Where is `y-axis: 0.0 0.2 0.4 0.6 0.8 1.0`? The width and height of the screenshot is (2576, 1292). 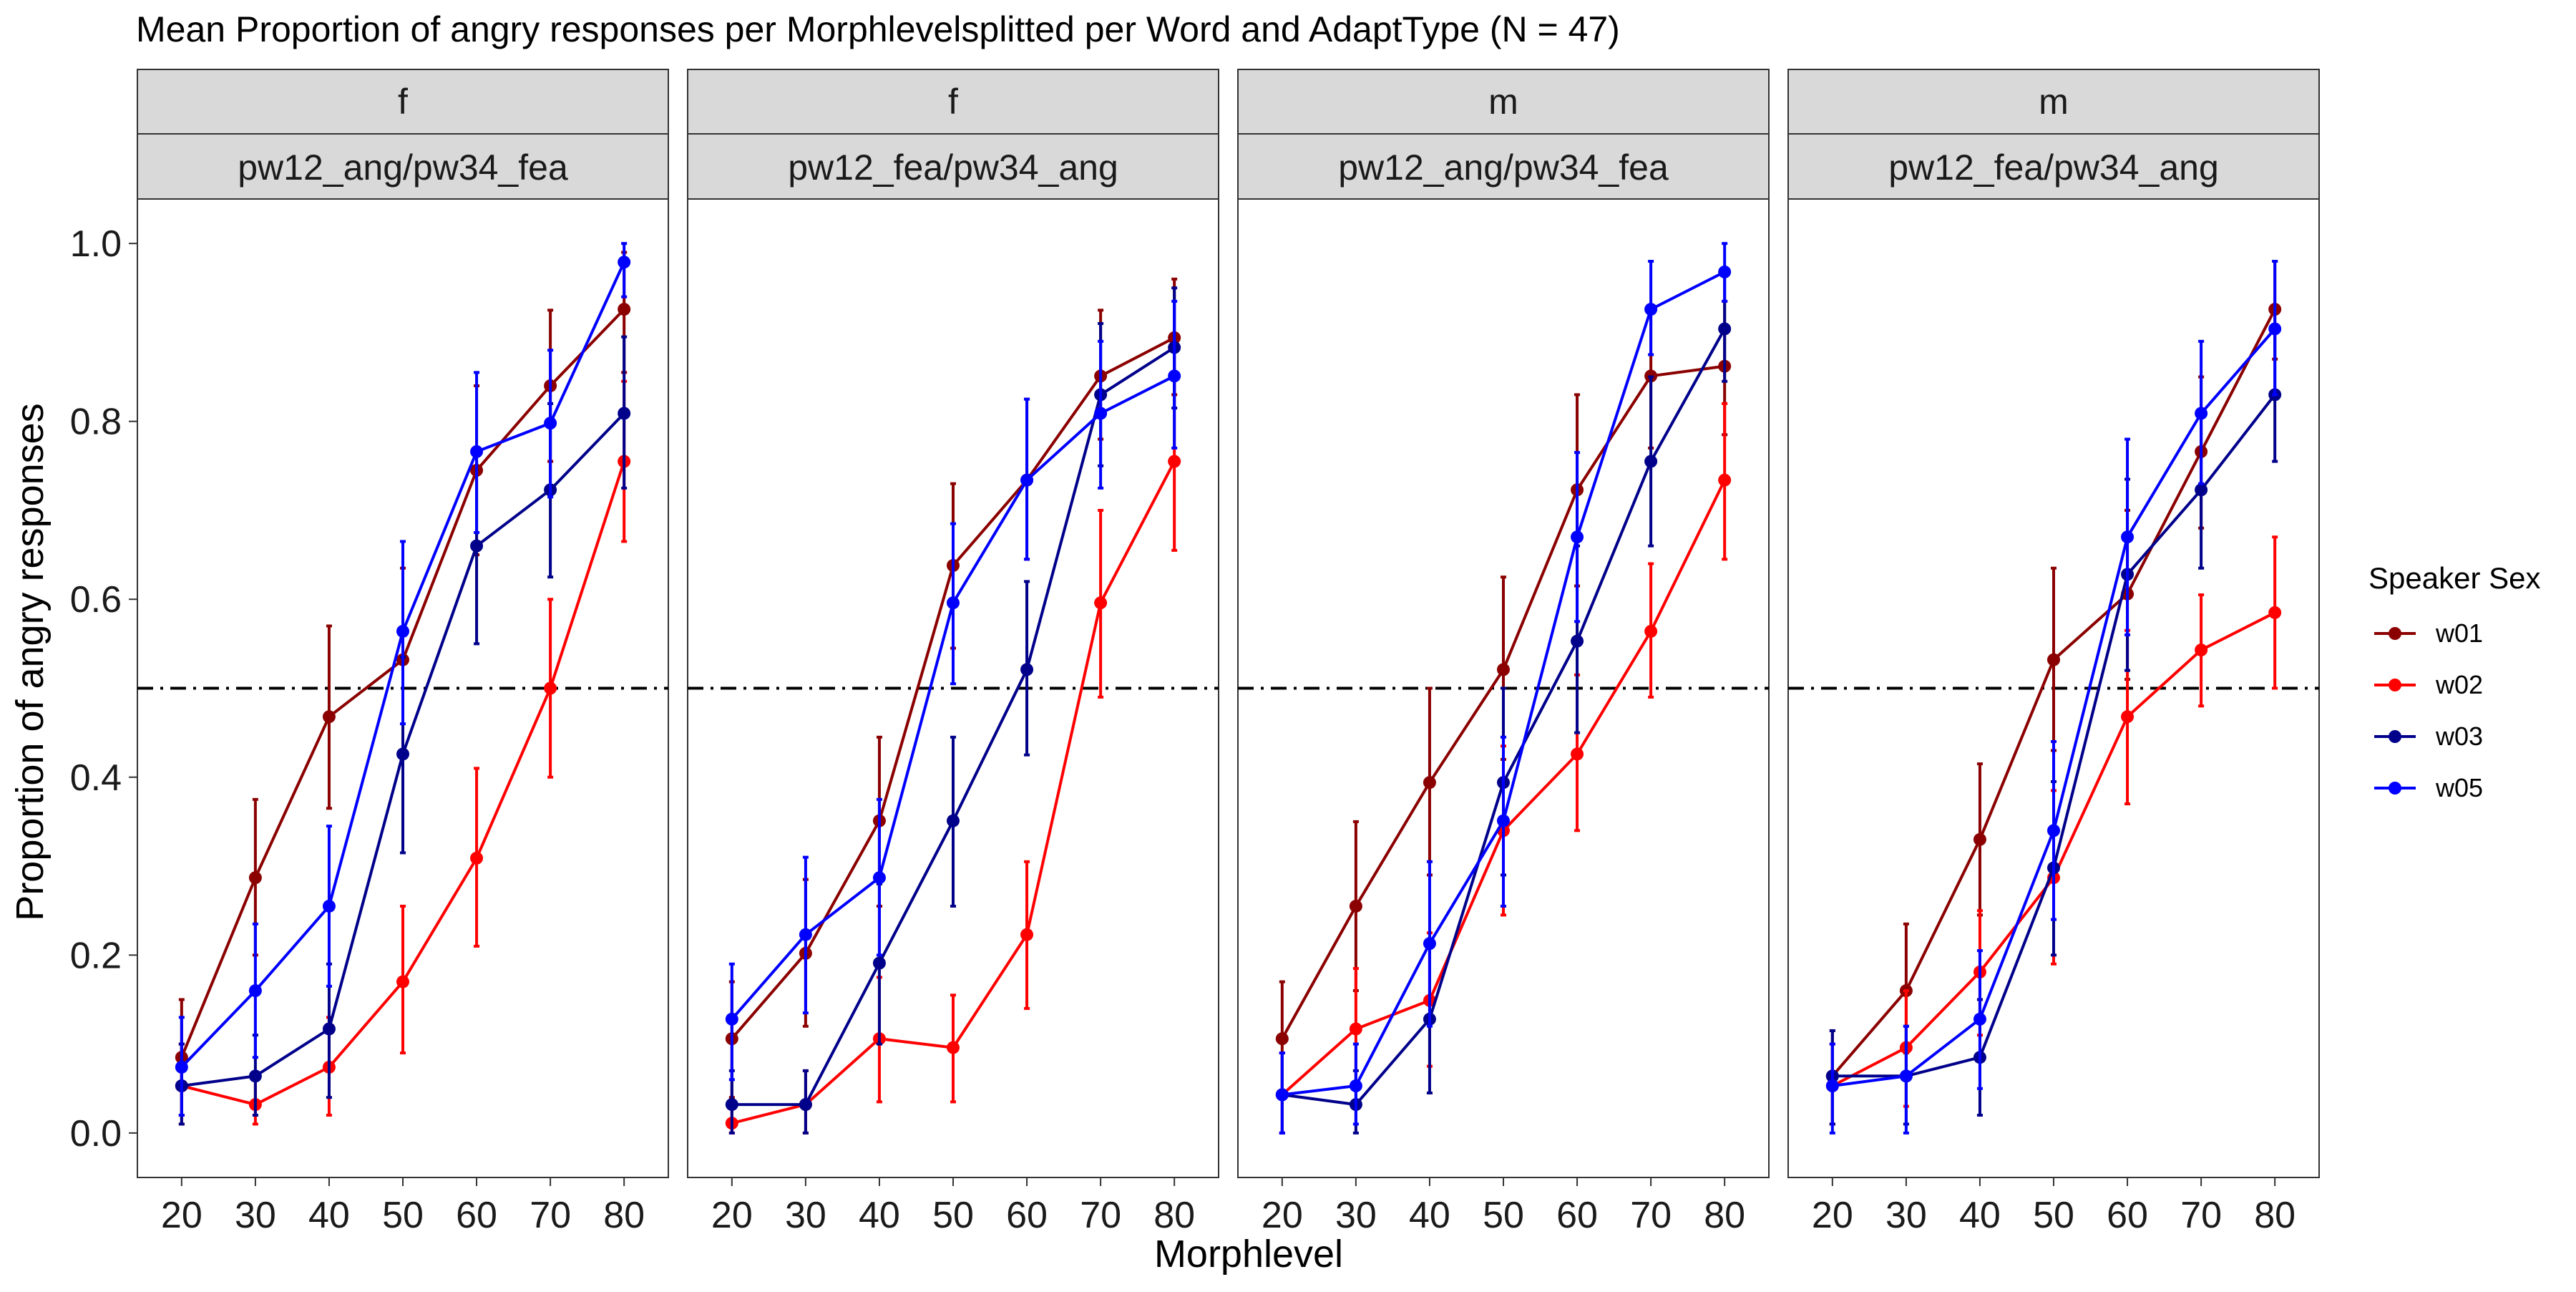 y-axis: 0.0 0.2 0.4 0.6 0.8 1.0 is located at coordinates (103, 689).